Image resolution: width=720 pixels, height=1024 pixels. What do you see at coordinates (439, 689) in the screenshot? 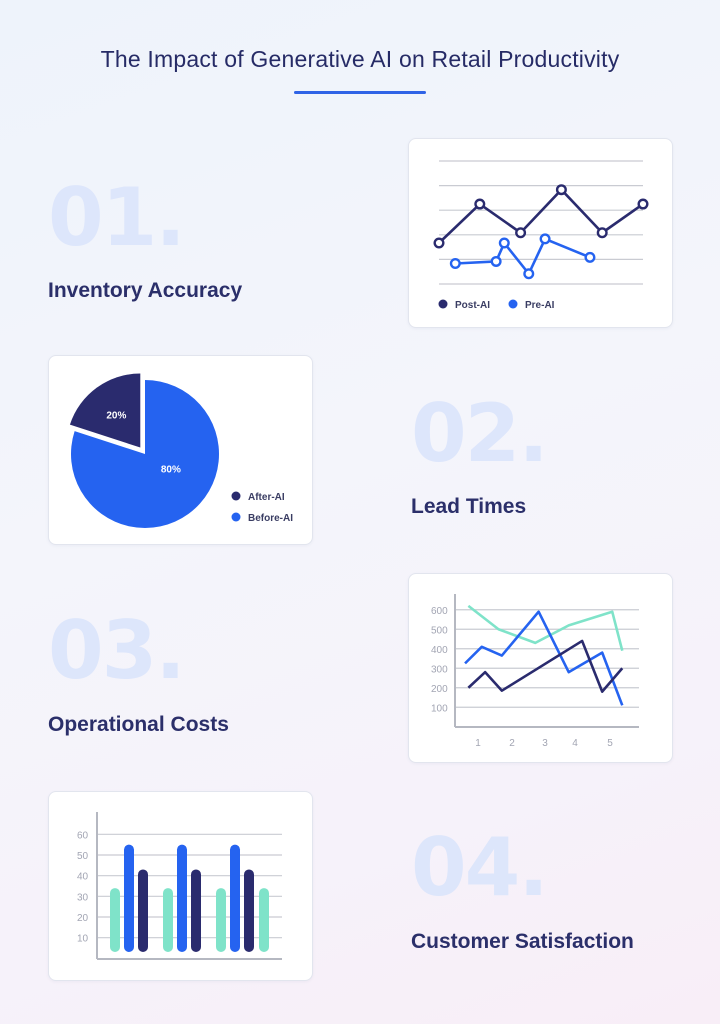
I see `y-tick-label: 200` at bounding box center [439, 689].